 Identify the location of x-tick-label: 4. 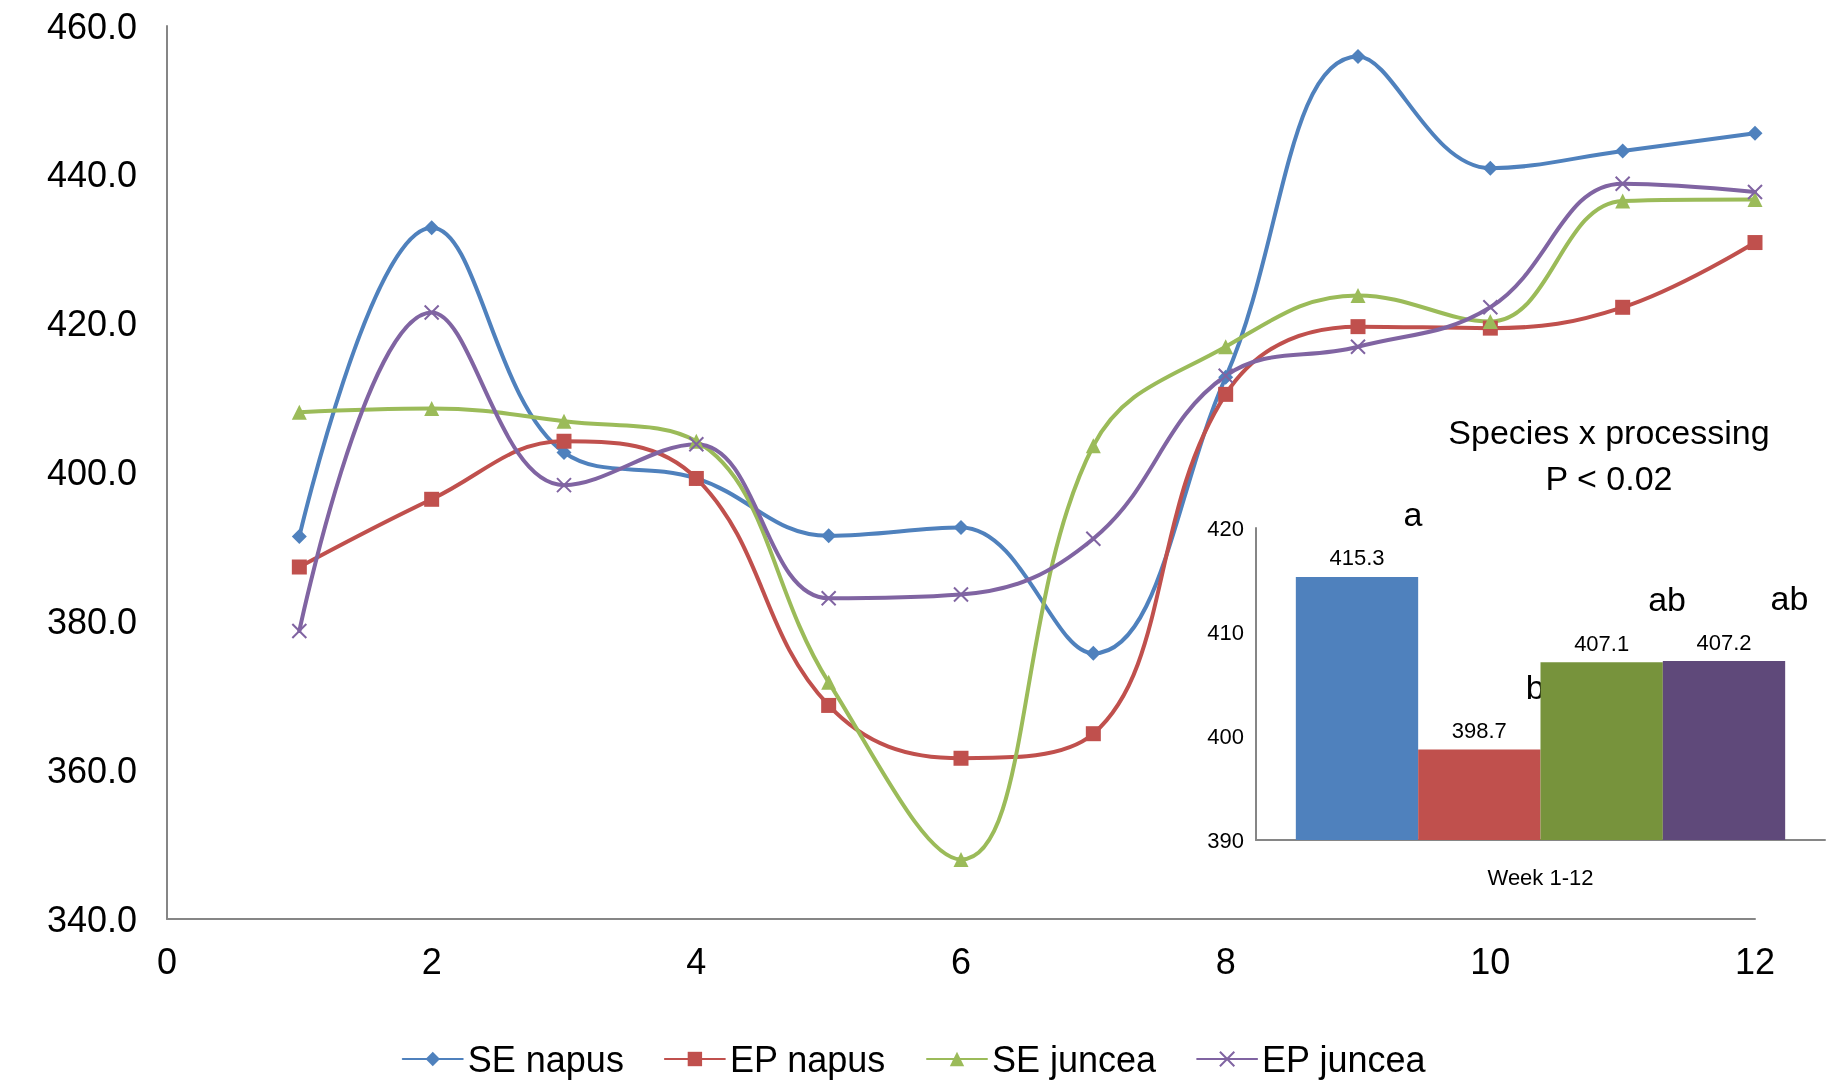
(696, 961).